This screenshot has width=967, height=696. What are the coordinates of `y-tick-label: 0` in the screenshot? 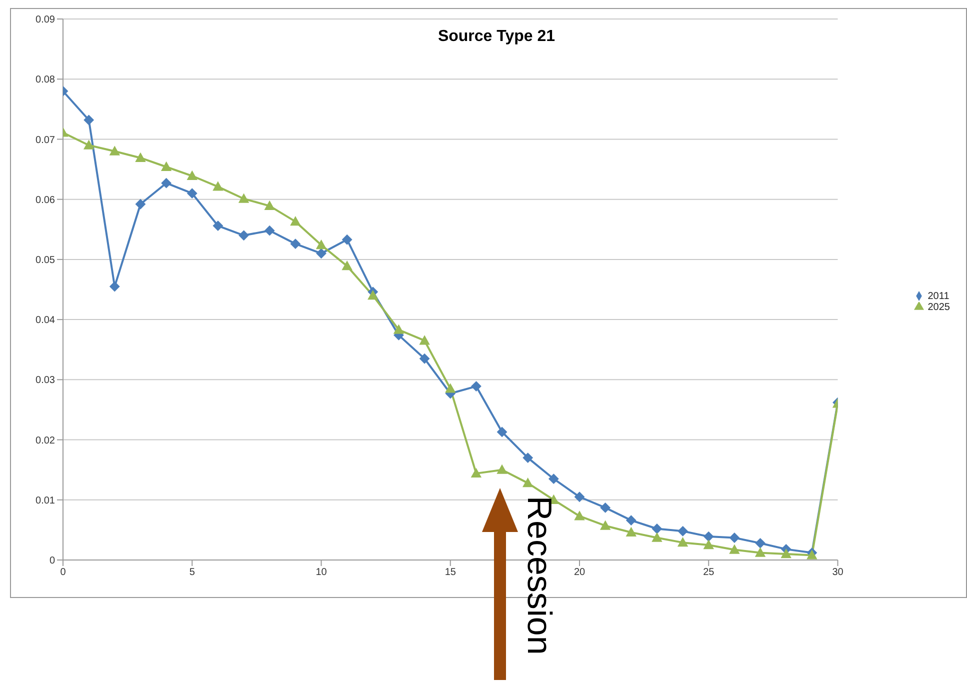 It's located at (52, 561).